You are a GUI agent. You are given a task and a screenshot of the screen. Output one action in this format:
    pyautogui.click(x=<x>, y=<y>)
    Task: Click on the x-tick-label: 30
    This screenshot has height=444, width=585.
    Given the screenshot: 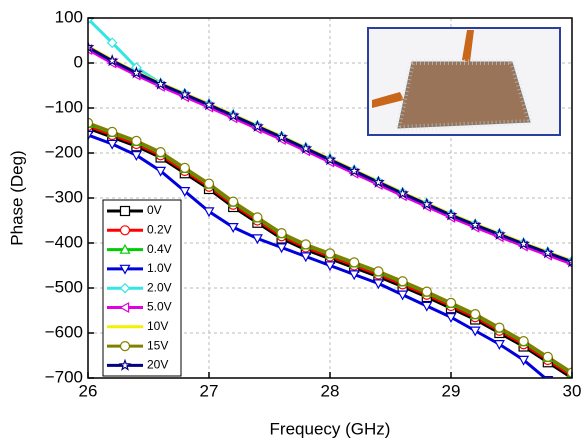 What is the action you would take?
    pyautogui.click(x=572, y=390)
    